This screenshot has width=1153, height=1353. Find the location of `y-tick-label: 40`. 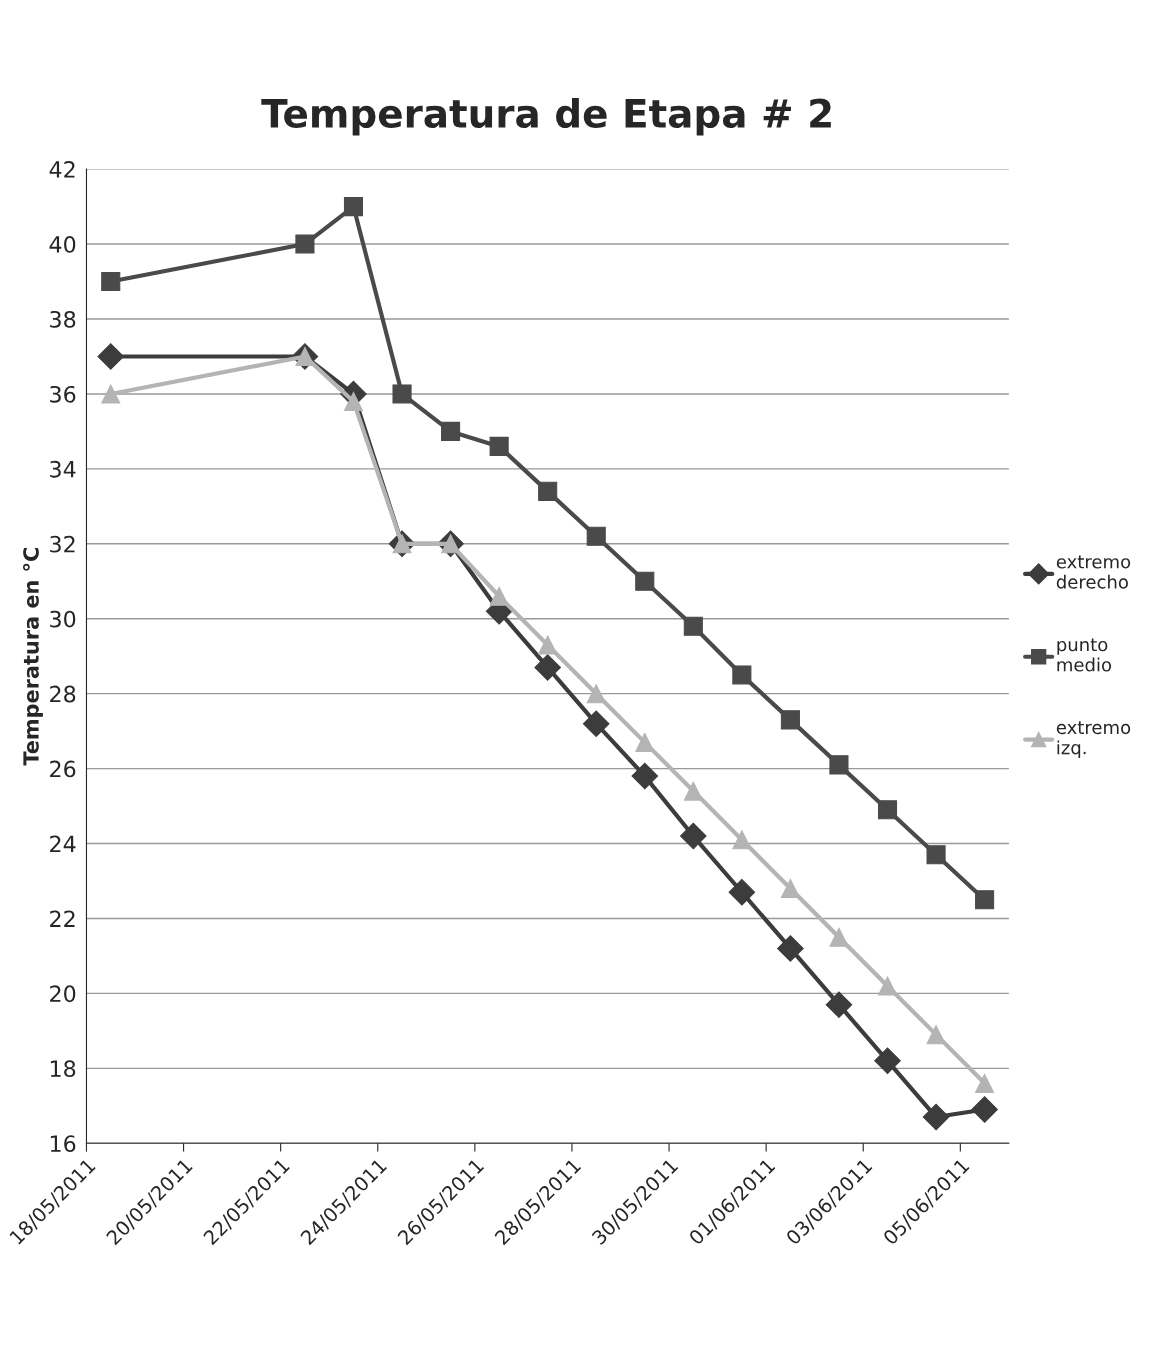

y-tick-label: 40 is located at coordinates (62, 244).